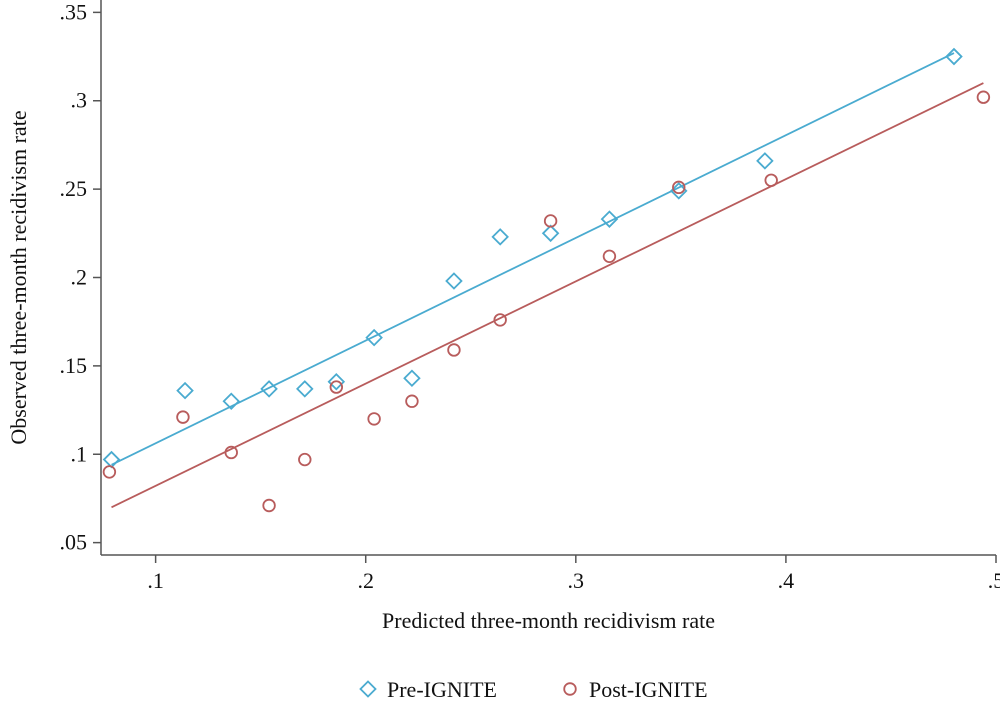  Describe the element at coordinates (155, 580) in the screenshot. I see `x-tick-label: .1` at that location.